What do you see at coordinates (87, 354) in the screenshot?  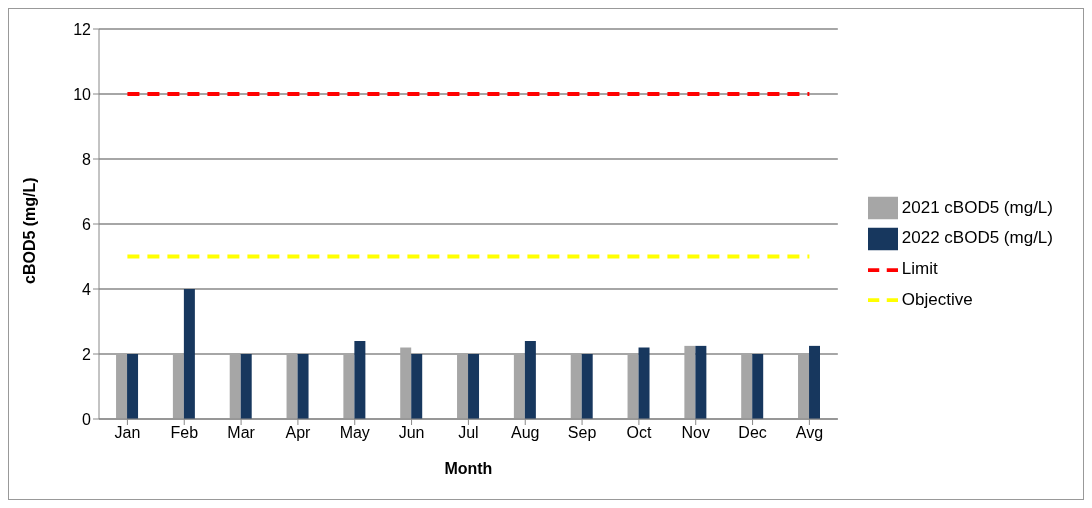 I see `y-tick-label: 2` at bounding box center [87, 354].